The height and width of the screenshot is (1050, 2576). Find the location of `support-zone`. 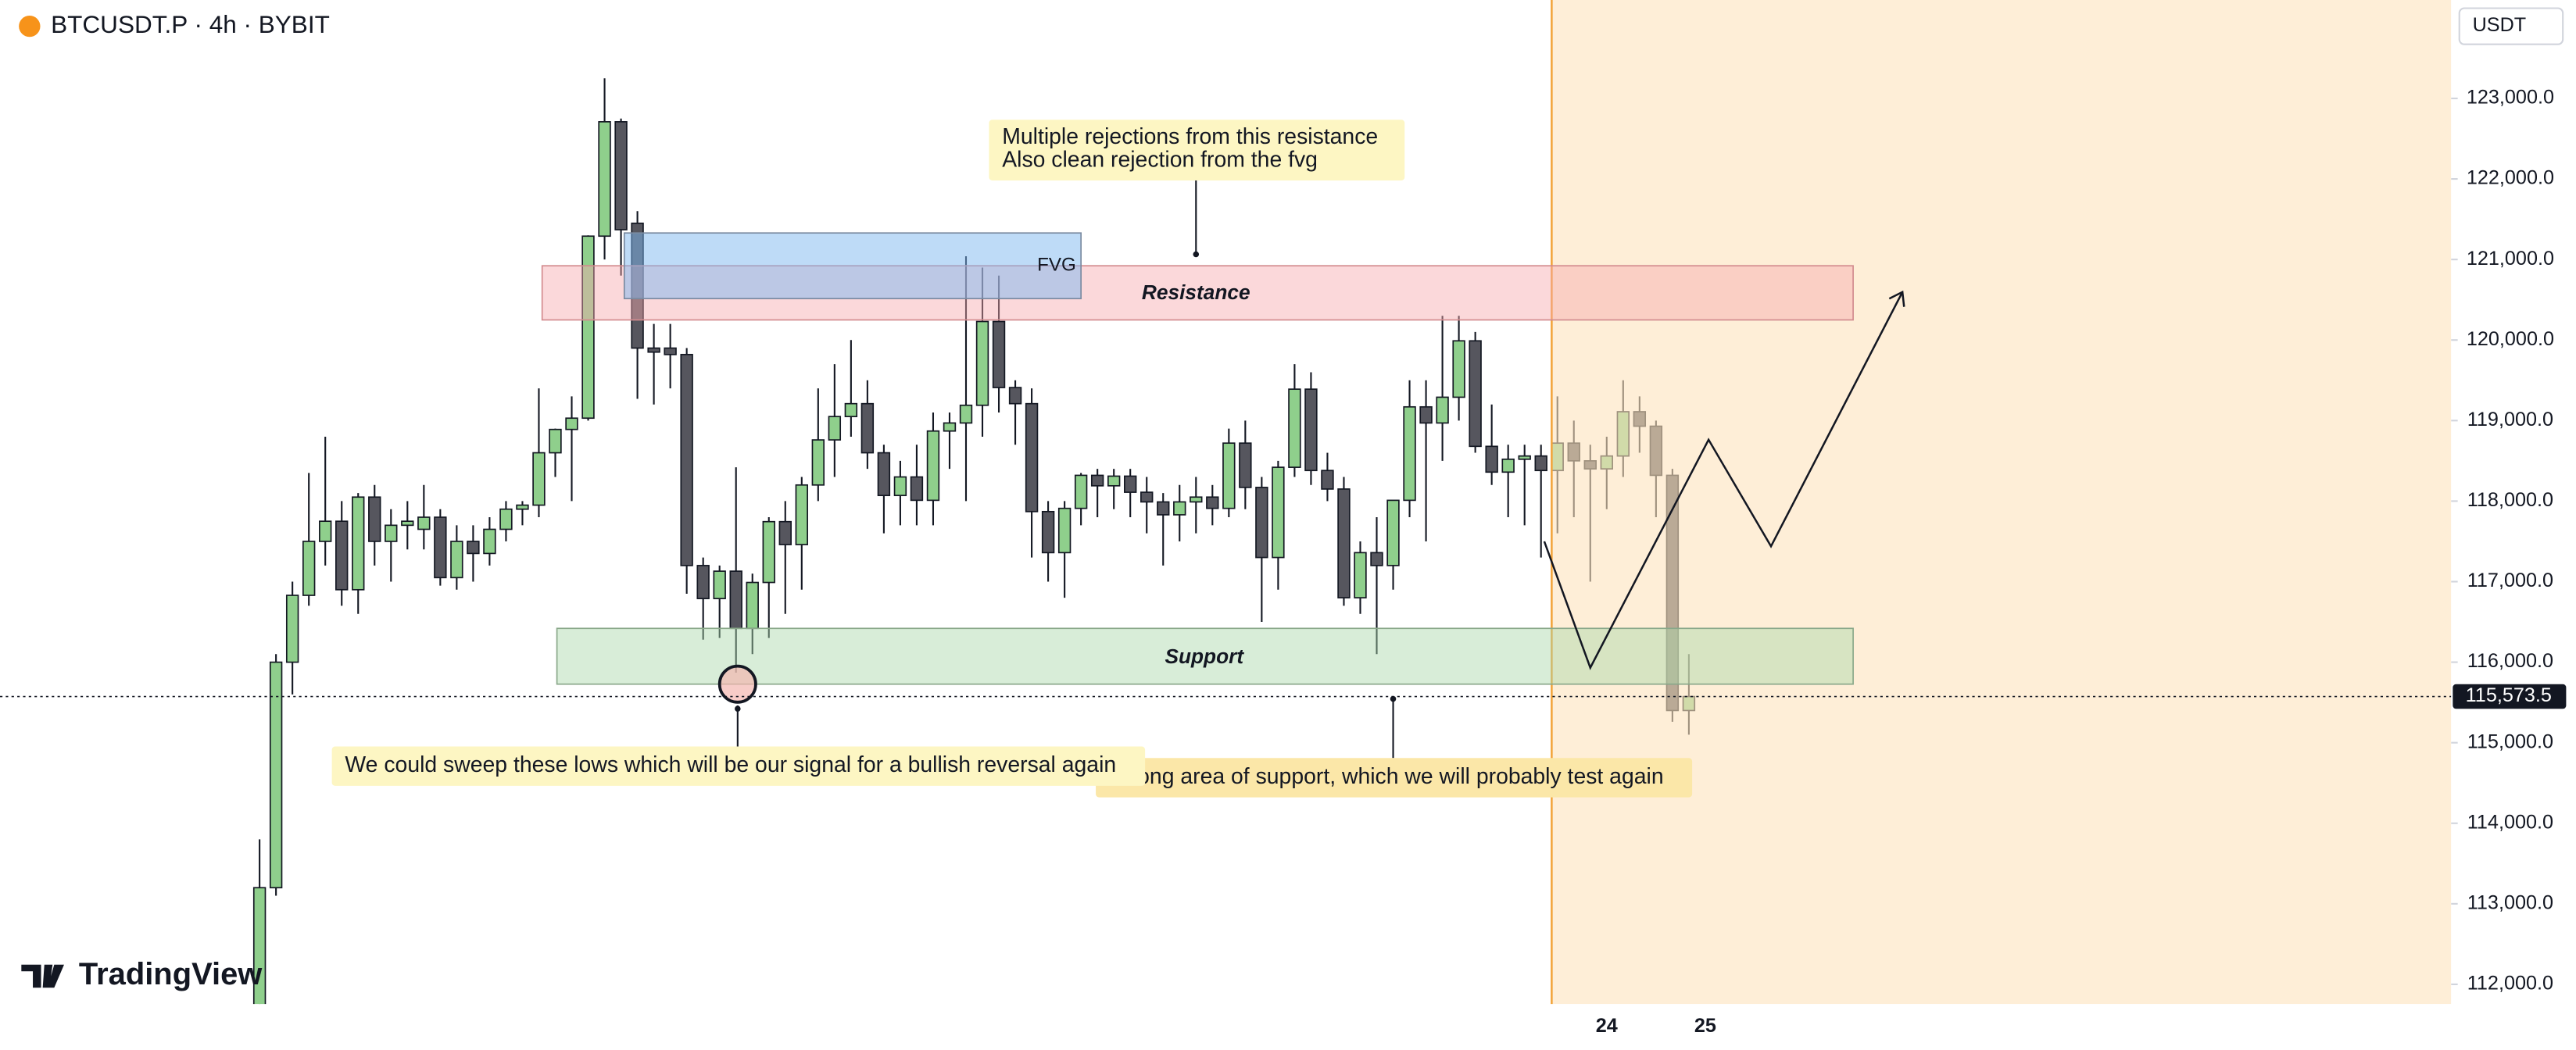

support-zone is located at coordinates (1205, 656).